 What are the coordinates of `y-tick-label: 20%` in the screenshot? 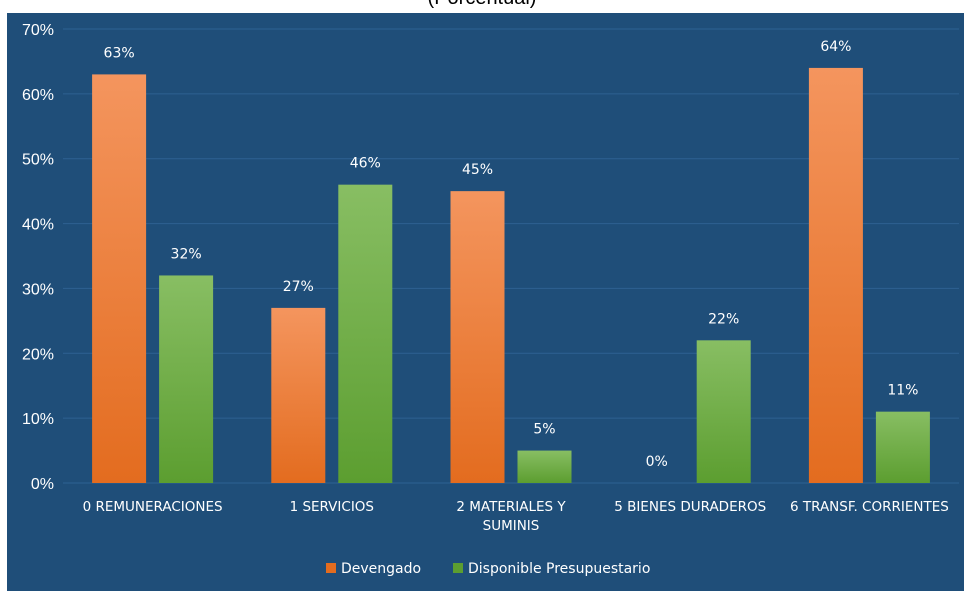 It's located at (38, 354).